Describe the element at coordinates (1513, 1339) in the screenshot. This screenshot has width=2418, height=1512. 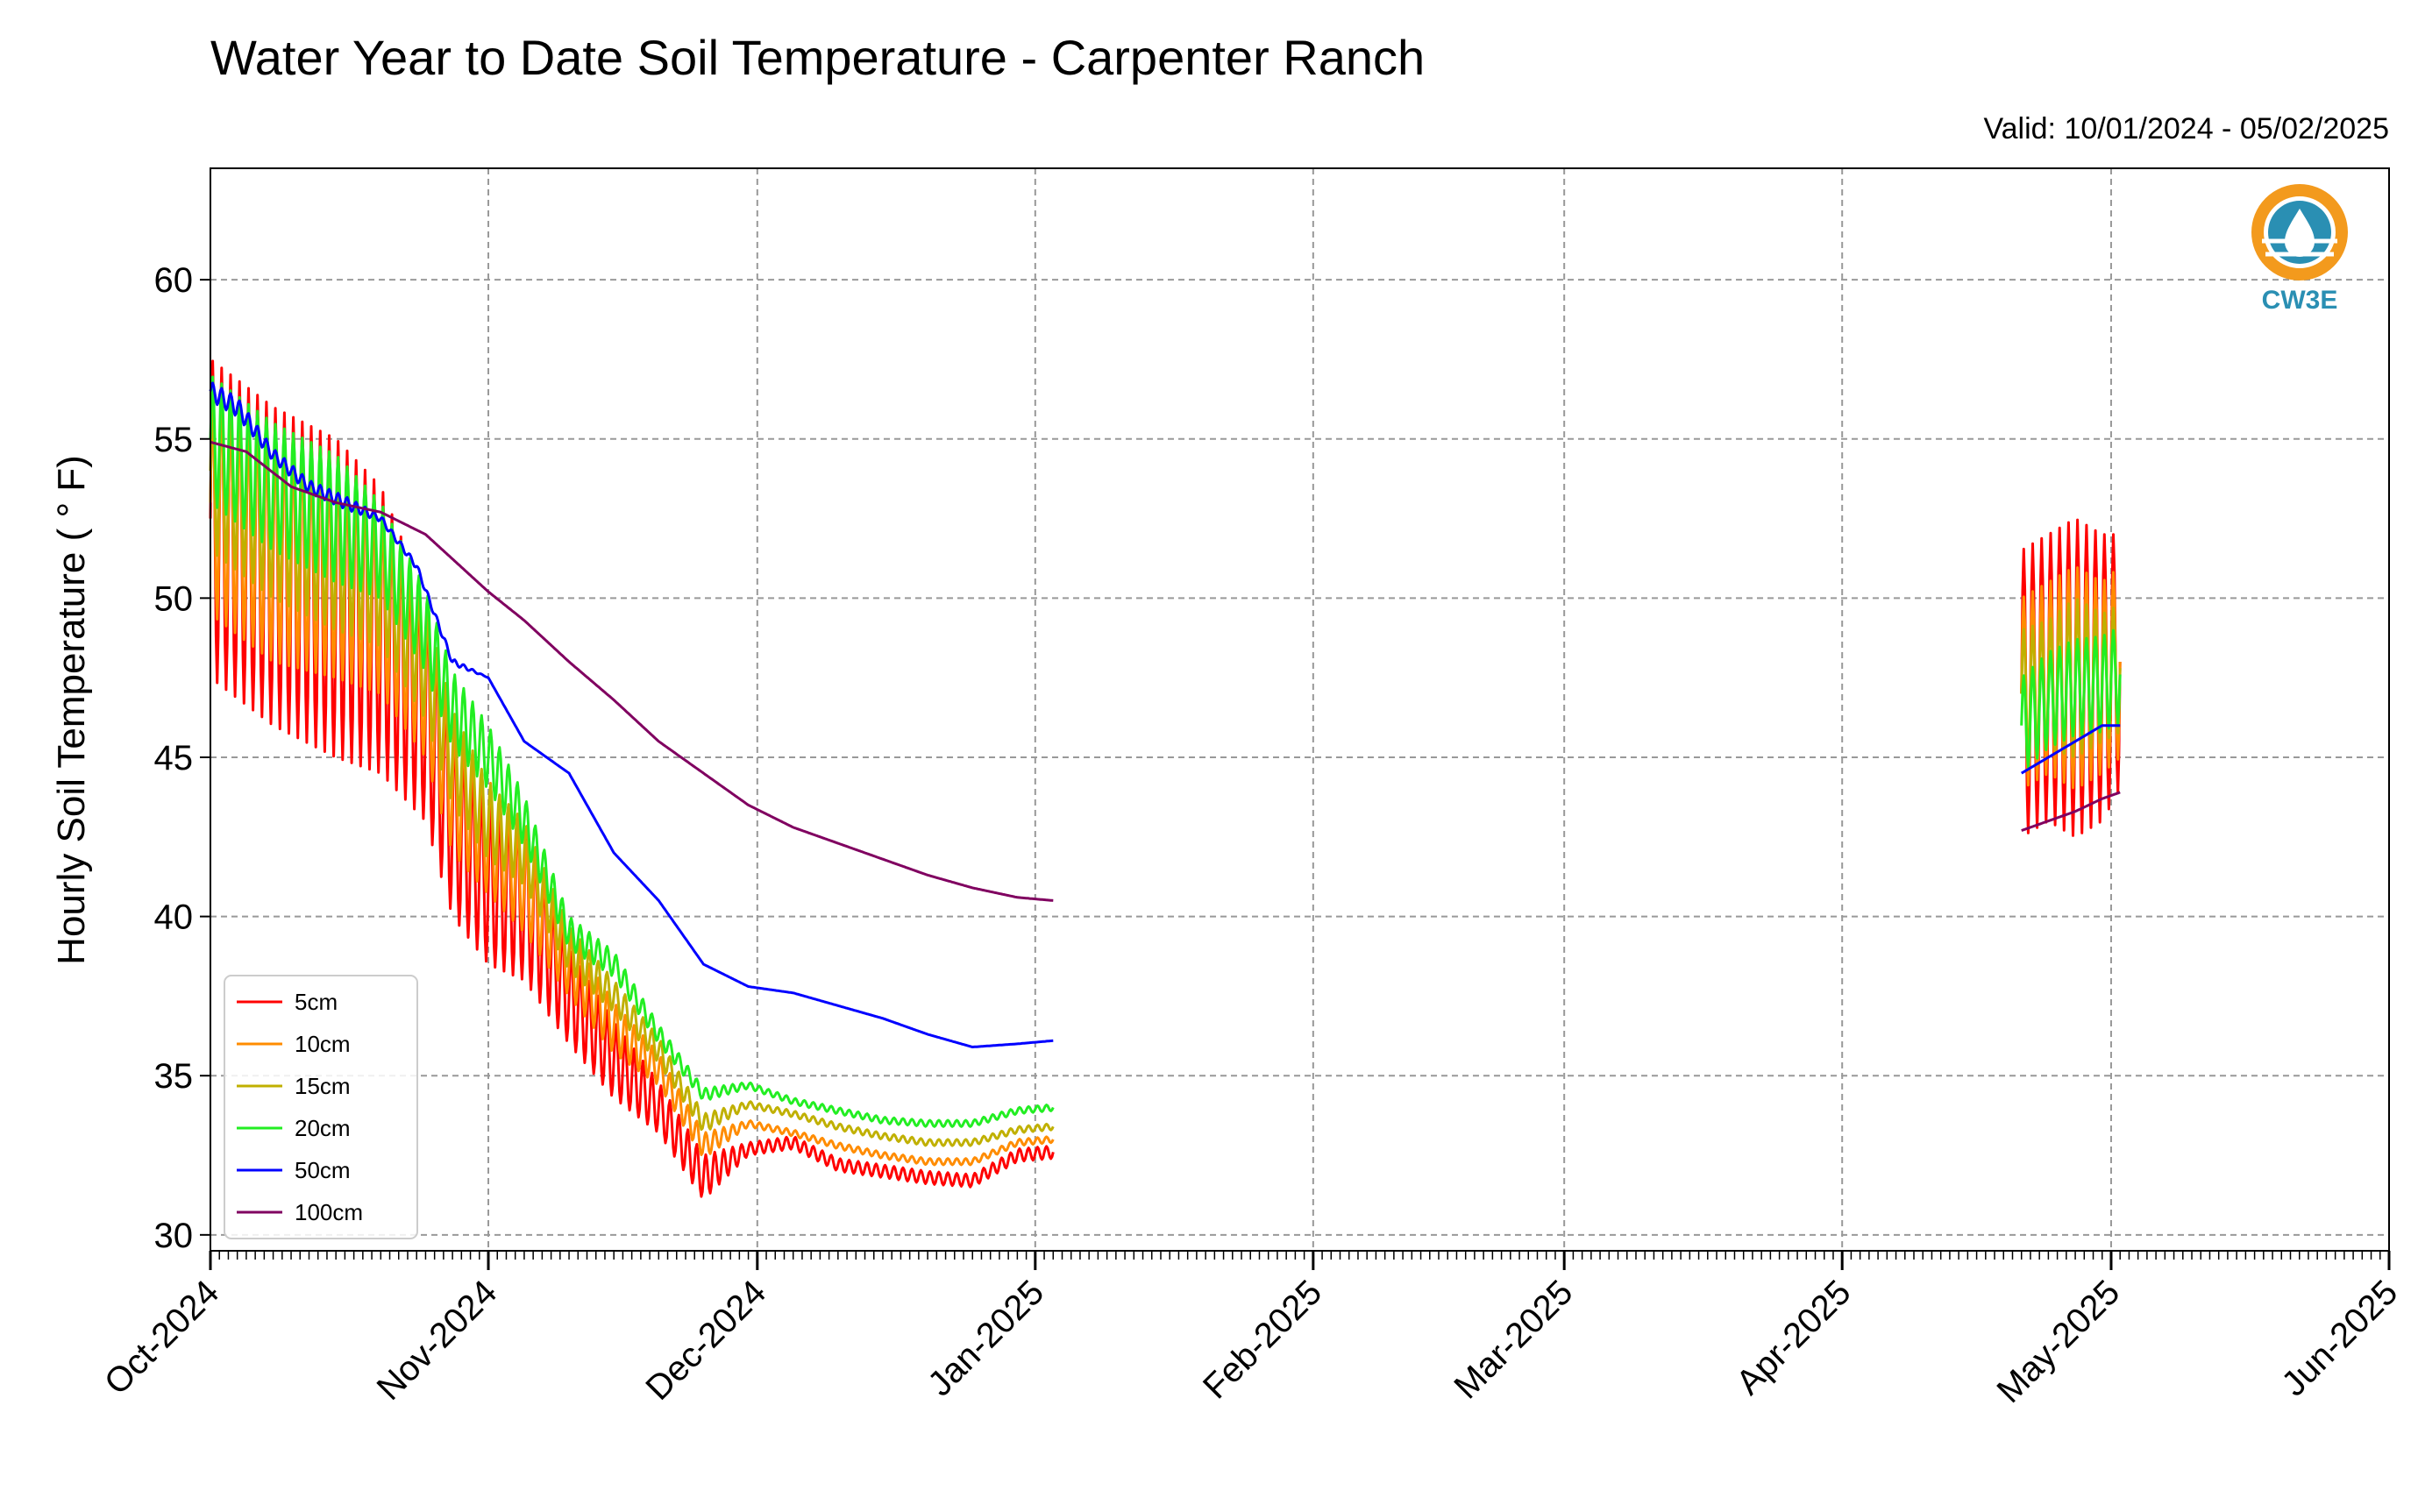
I see `x-tick-label: Mar-2025` at that location.